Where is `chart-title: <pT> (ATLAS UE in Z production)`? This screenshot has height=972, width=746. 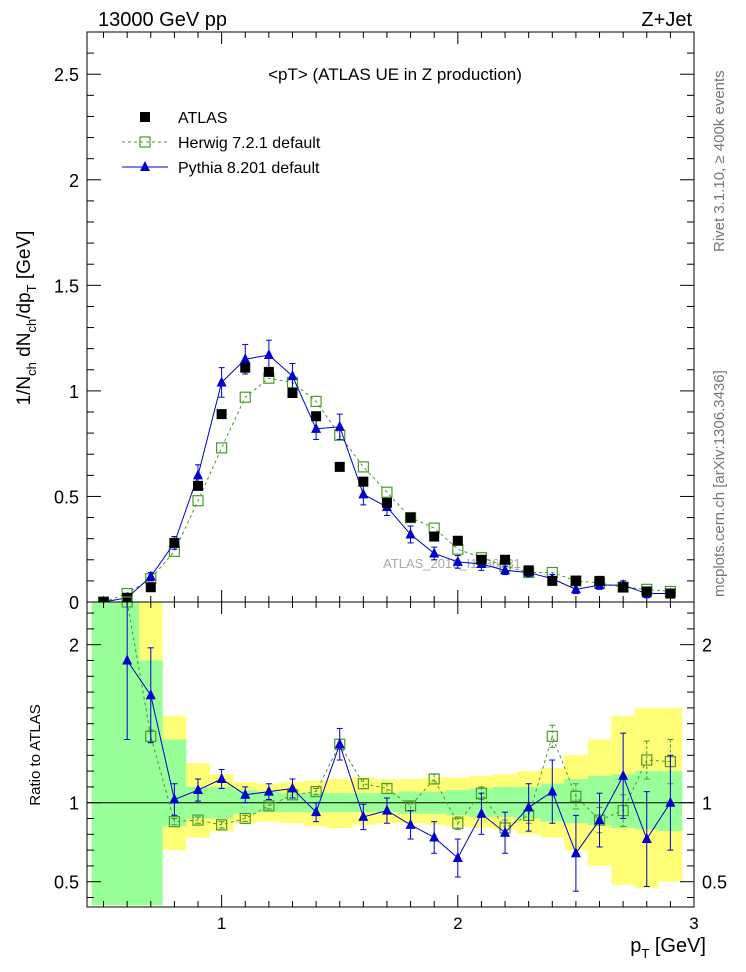
chart-title: <pT> (ATLAS UE in Z production) is located at coordinates (395, 74).